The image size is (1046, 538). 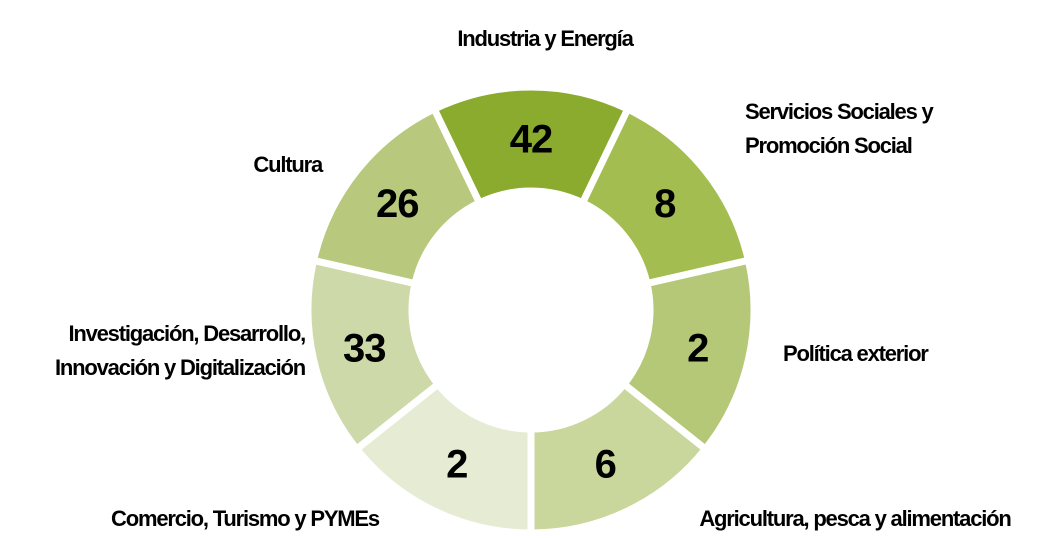 I want to click on category-label: Industria y Energía, so click(x=545, y=38).